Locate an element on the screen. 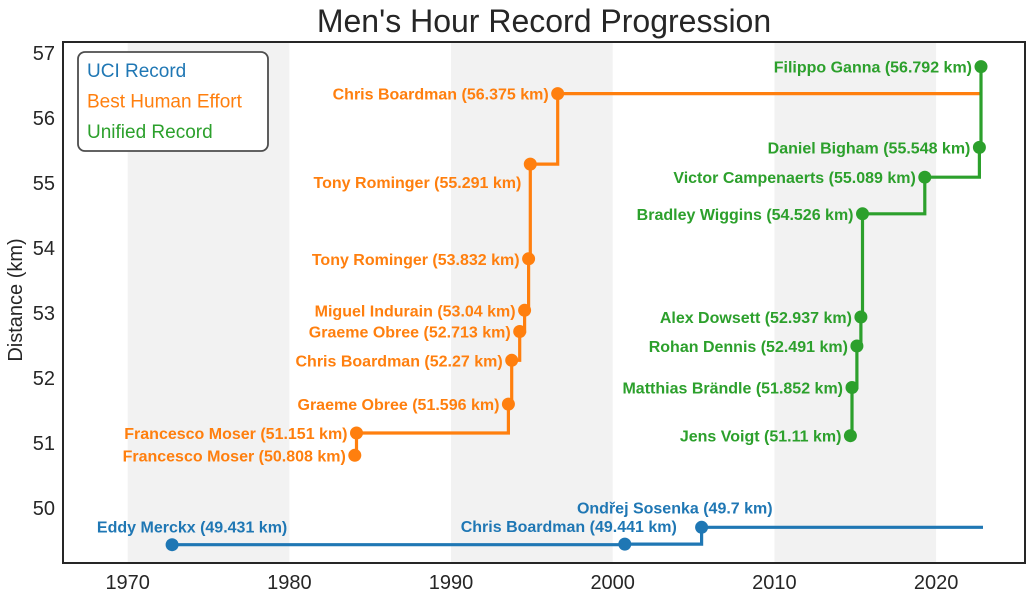 The image size is (1033, 600). record-label: Jens Voigt (51.11 km) is located at coordinates (761, 437).